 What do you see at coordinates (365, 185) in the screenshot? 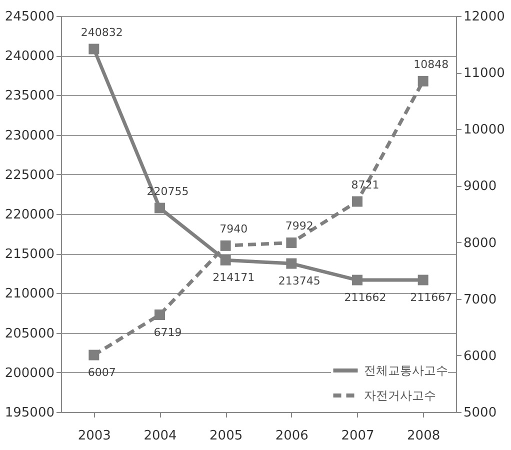
I see `data-label: 8721` at bounding box center [365, 185].